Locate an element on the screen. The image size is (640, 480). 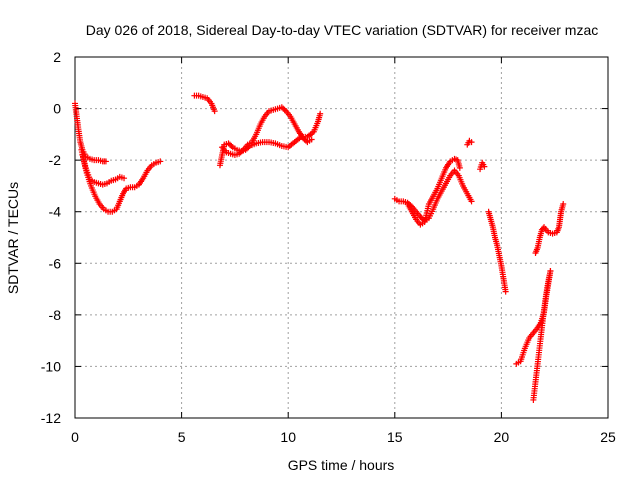
y-tick-label: -6 is located at coordinates (55, 263).